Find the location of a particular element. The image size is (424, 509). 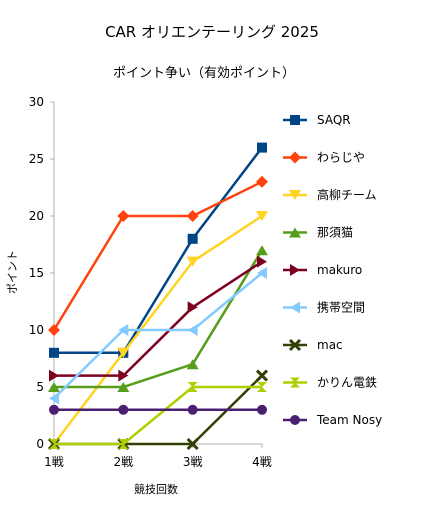

x-tick-label: 2戦 is located at coordinates (124, 462).